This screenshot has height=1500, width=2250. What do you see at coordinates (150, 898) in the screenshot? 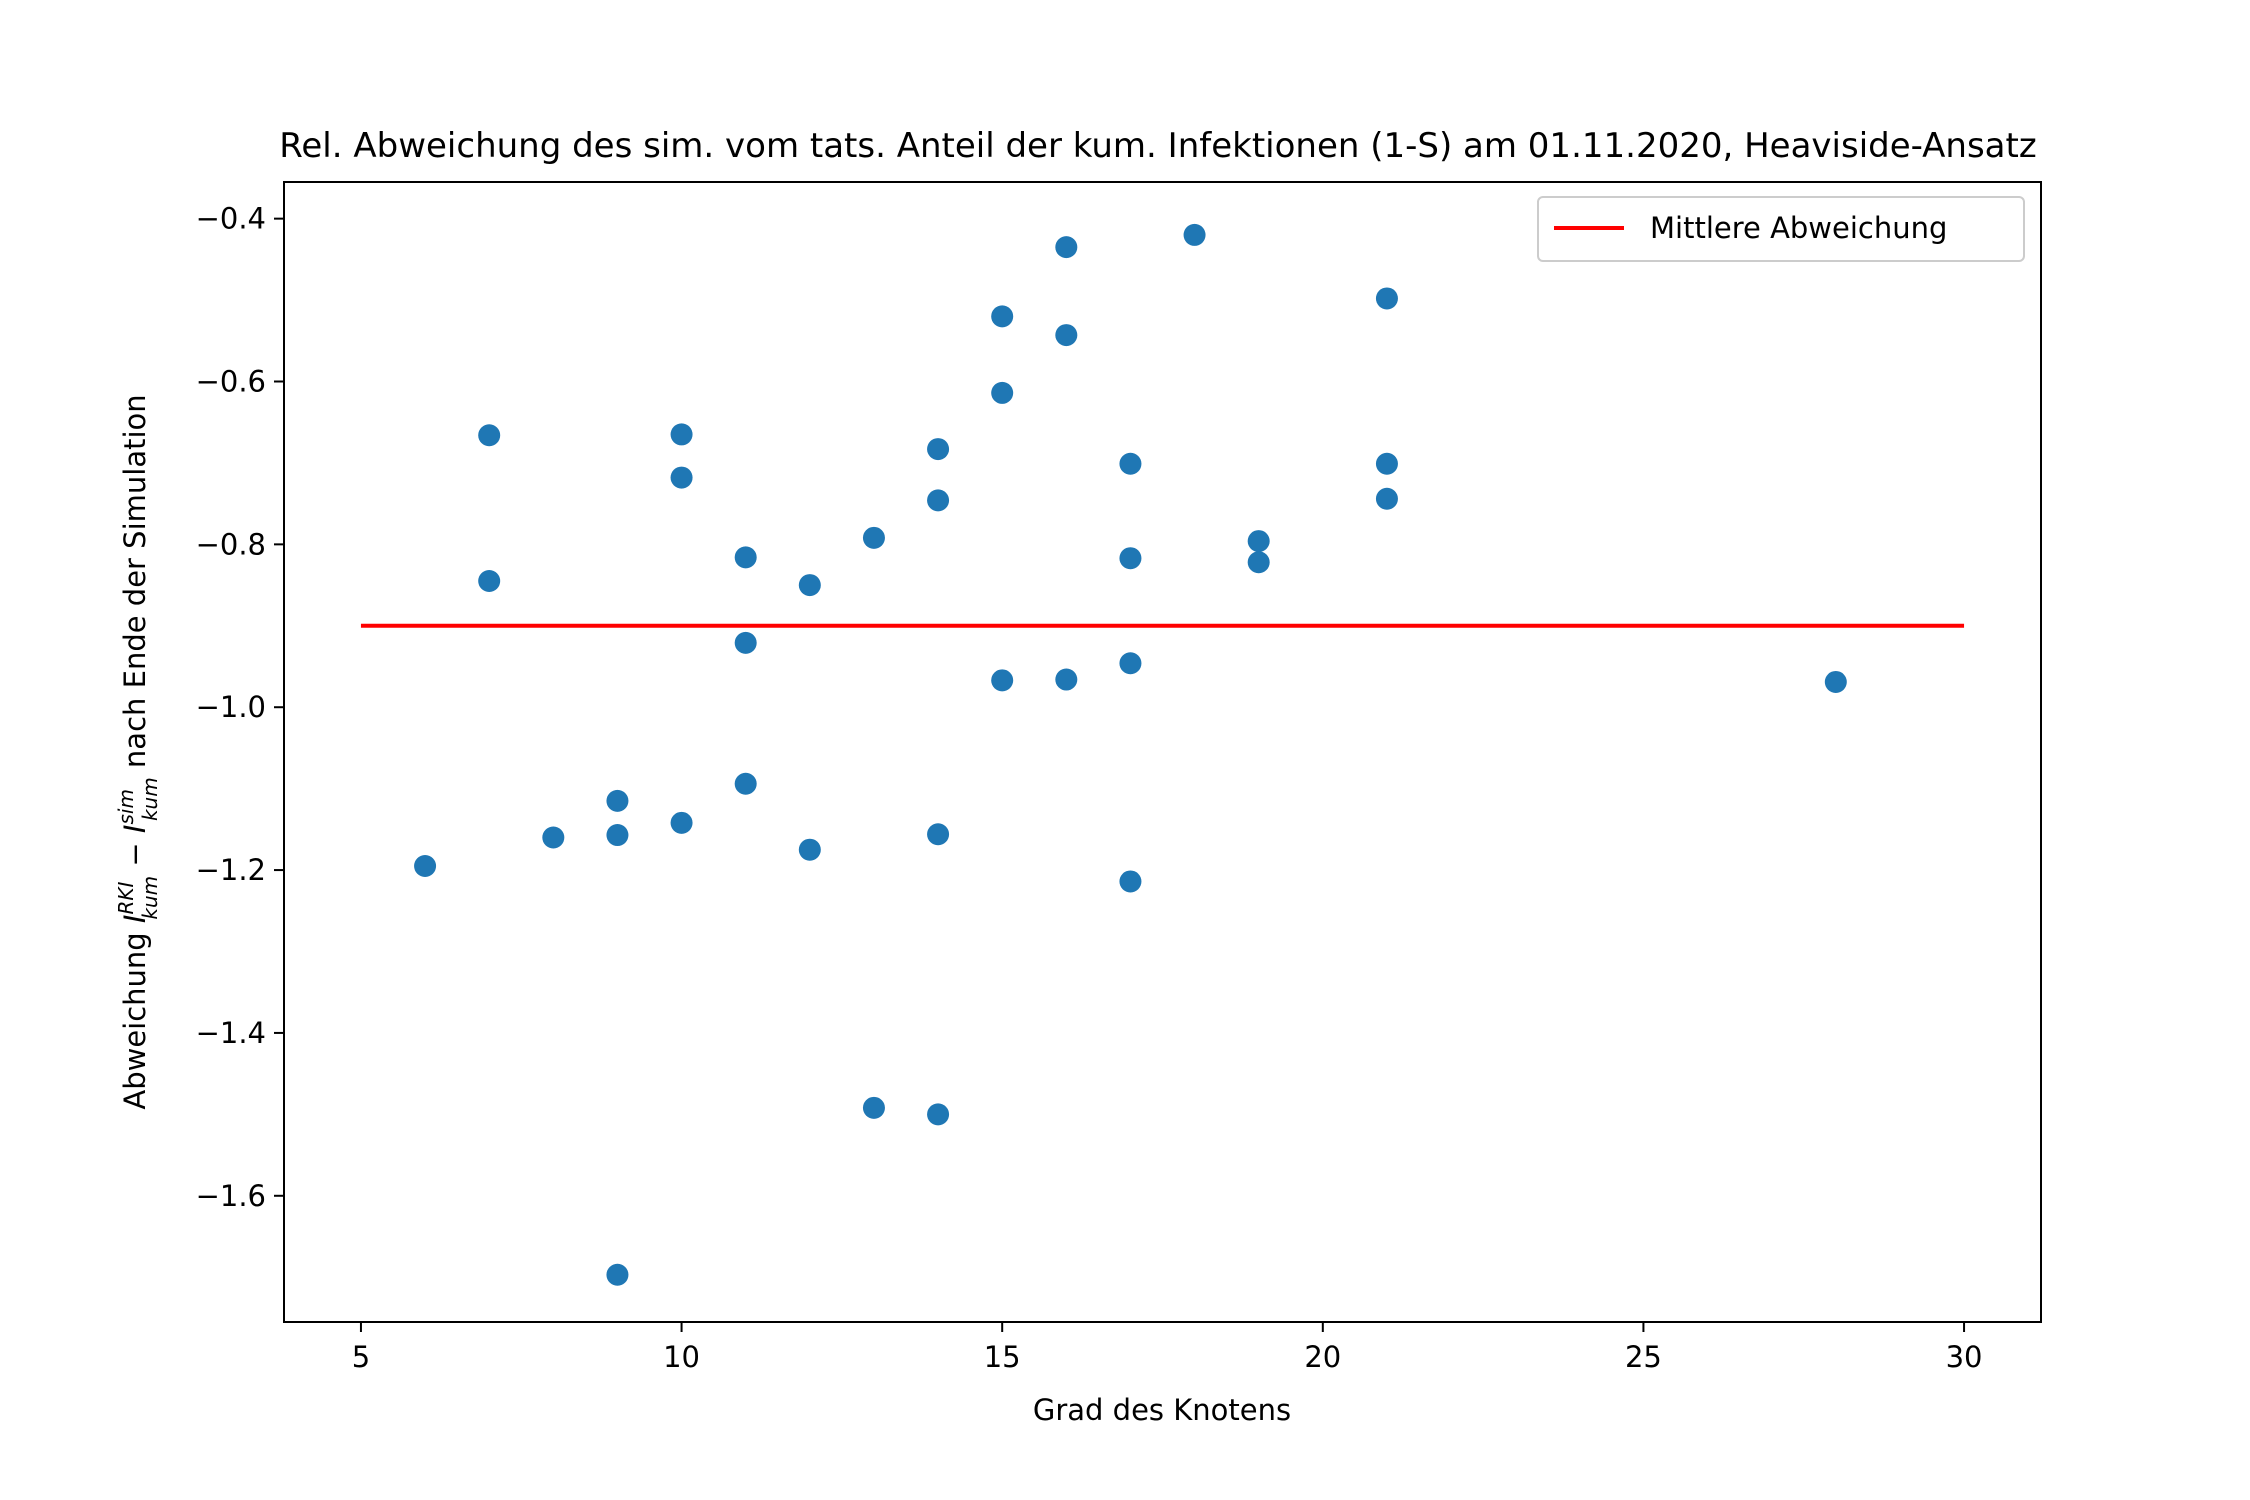
I see `y-axis-title-term1-sub: kum` at bounding box center [150, 898].